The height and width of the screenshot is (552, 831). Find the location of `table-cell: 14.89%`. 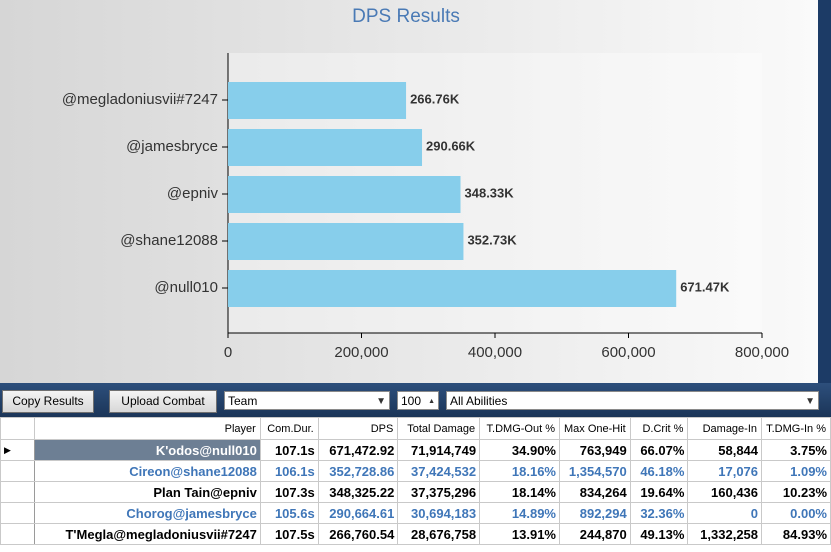

table-cell: 14.89% is located at coordinates (519, 513).